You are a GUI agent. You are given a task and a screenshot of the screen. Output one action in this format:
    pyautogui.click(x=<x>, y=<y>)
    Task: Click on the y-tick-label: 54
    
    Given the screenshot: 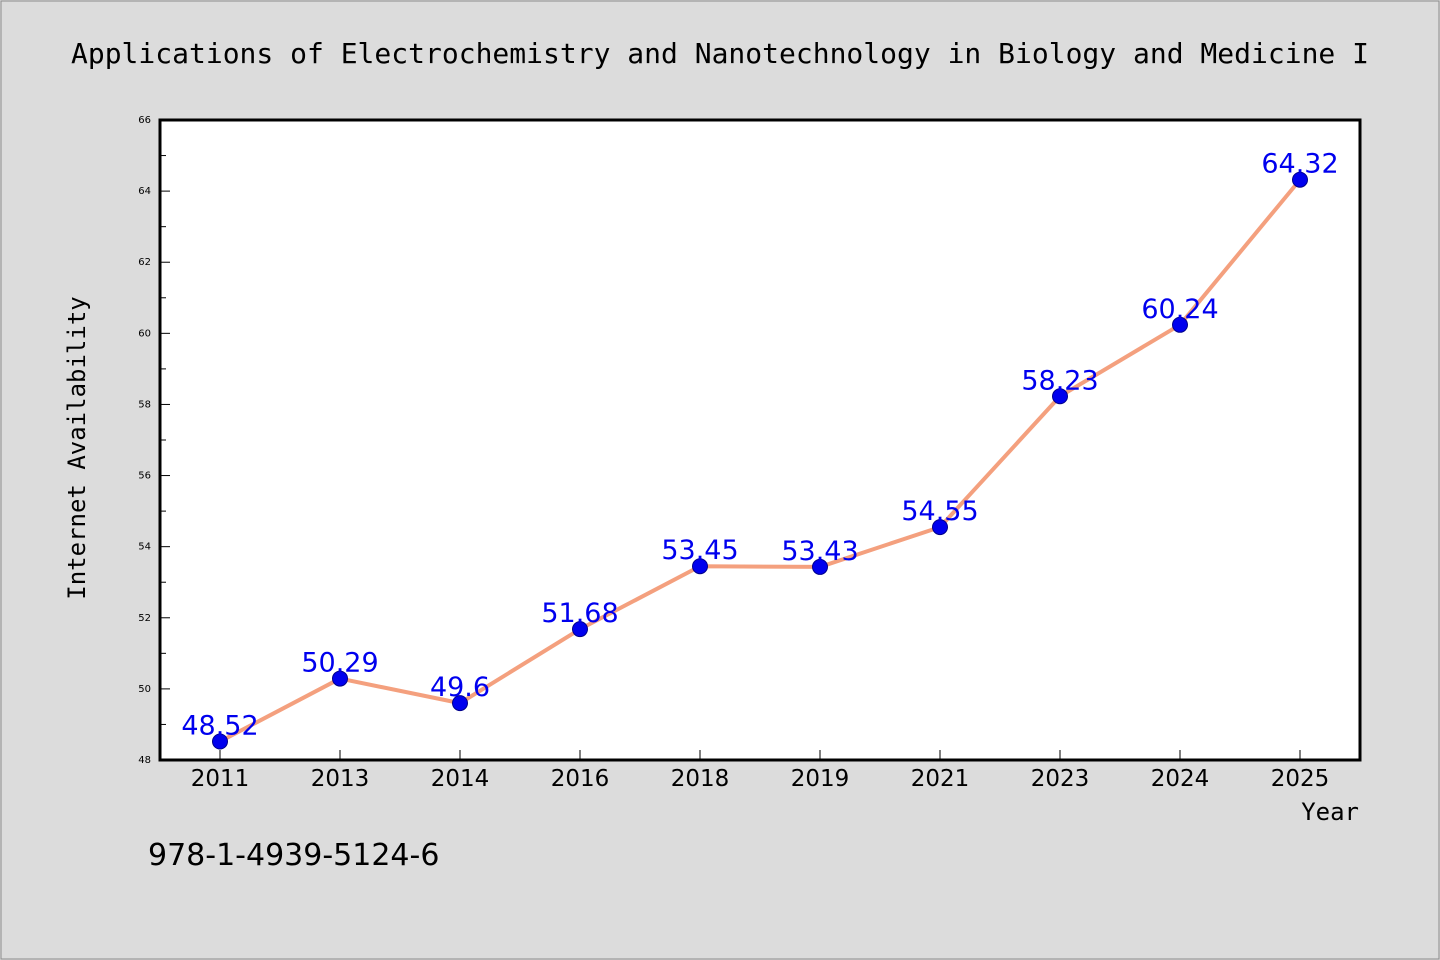 What is the action you would take?
    pyautogui.click(x=144, y=547)
    